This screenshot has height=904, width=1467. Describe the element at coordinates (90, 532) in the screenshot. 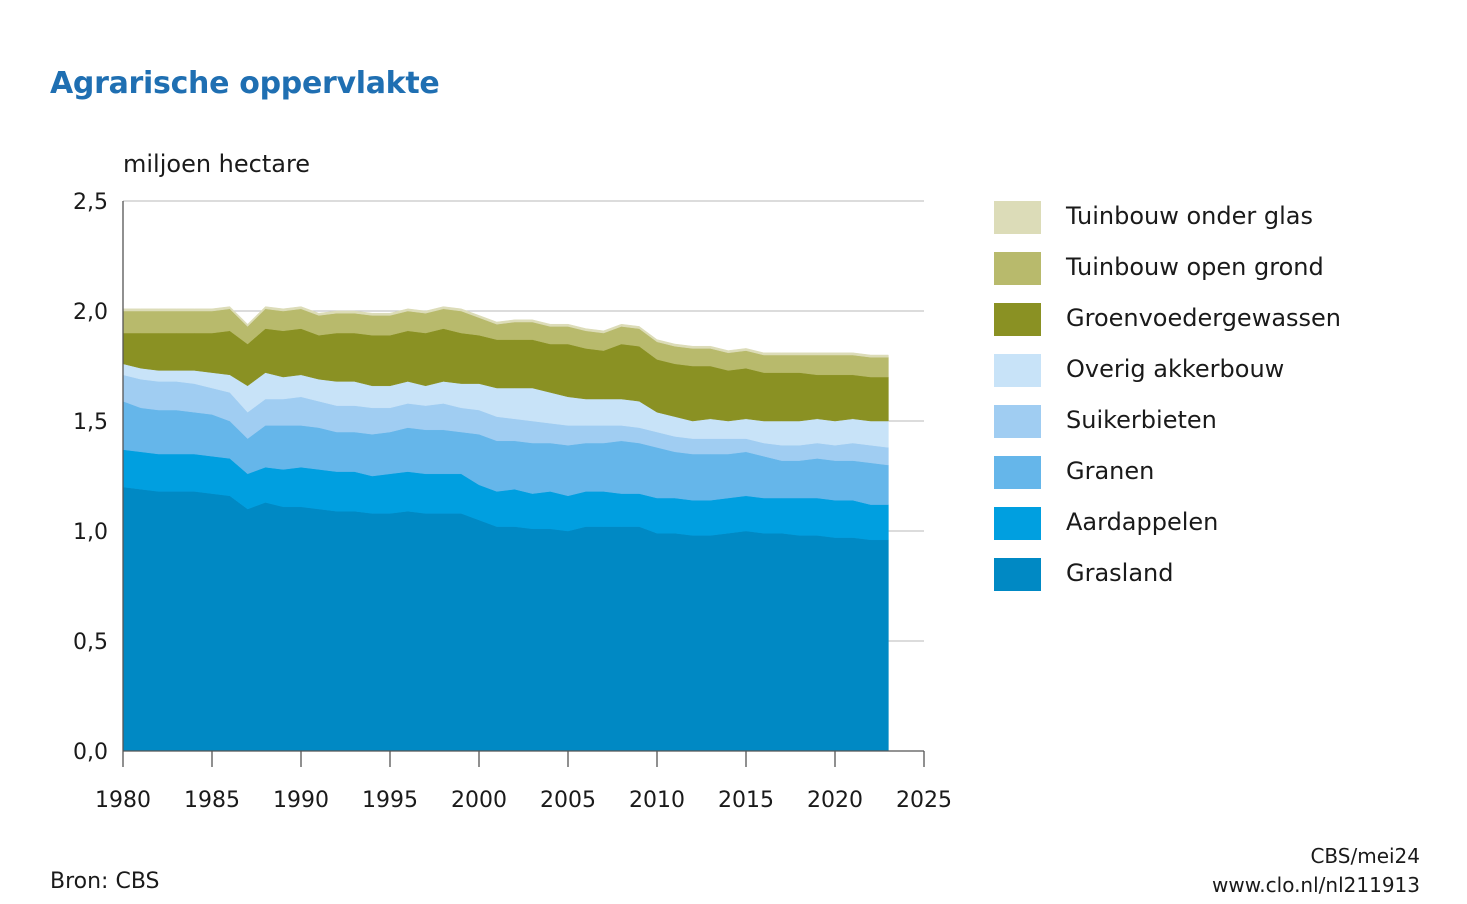

I see `y-tick-label: 1,0` at that location.